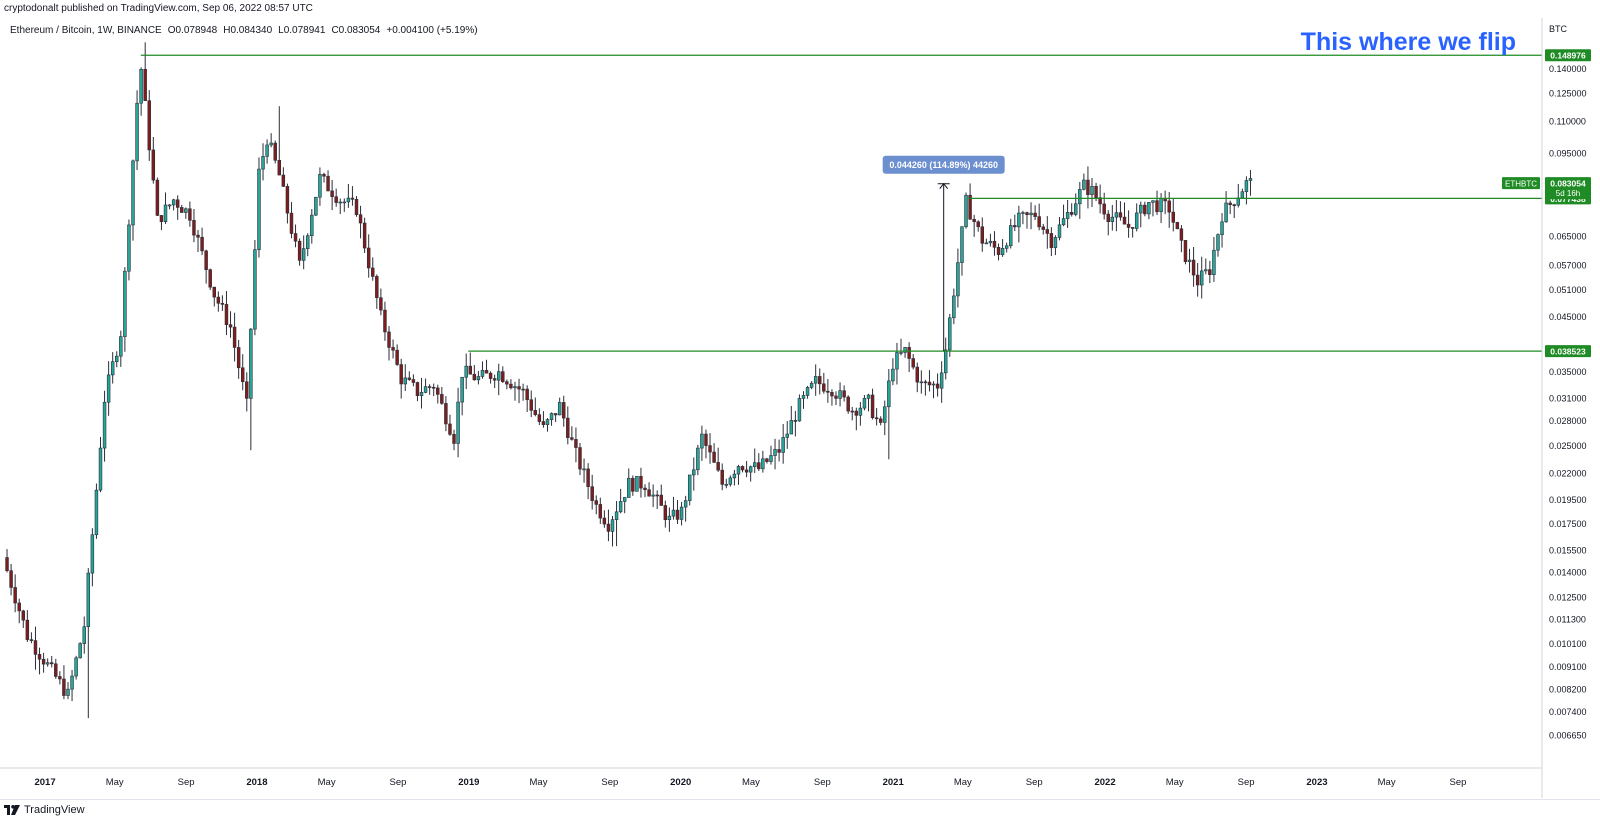  Describe the element at coordinates (1567, 122) in the screenshot. I see `price-tick-label: 0.110000` at that location.